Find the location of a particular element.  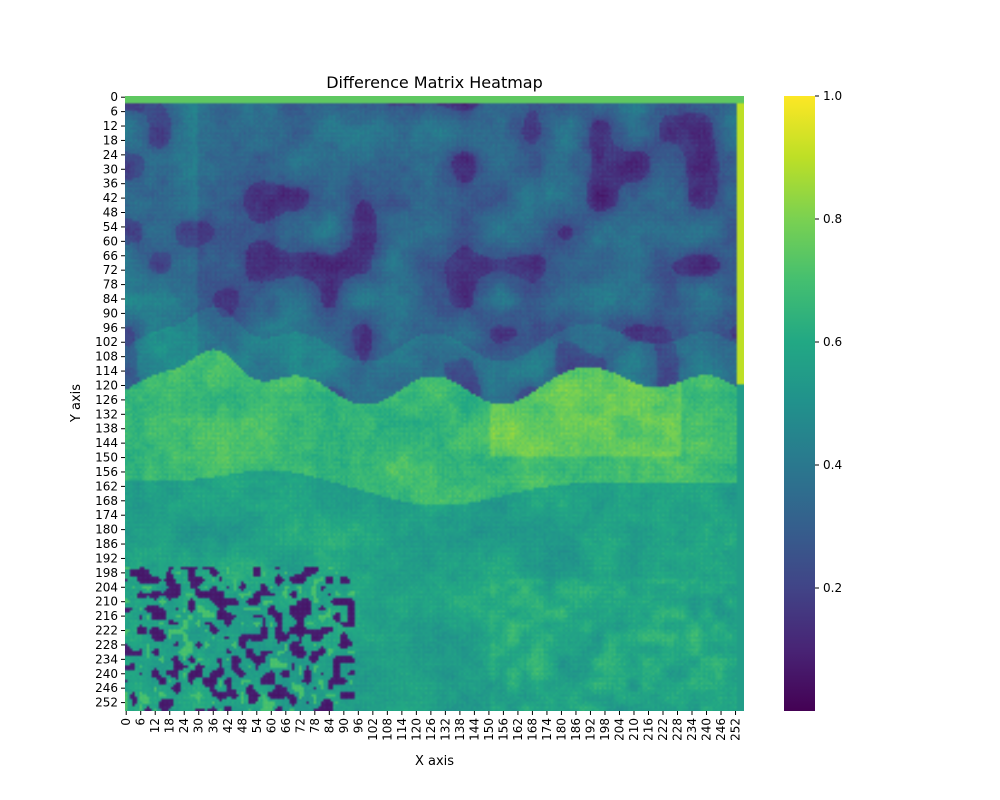

y-tick-label: 90 is located at coordinates (110, 313).